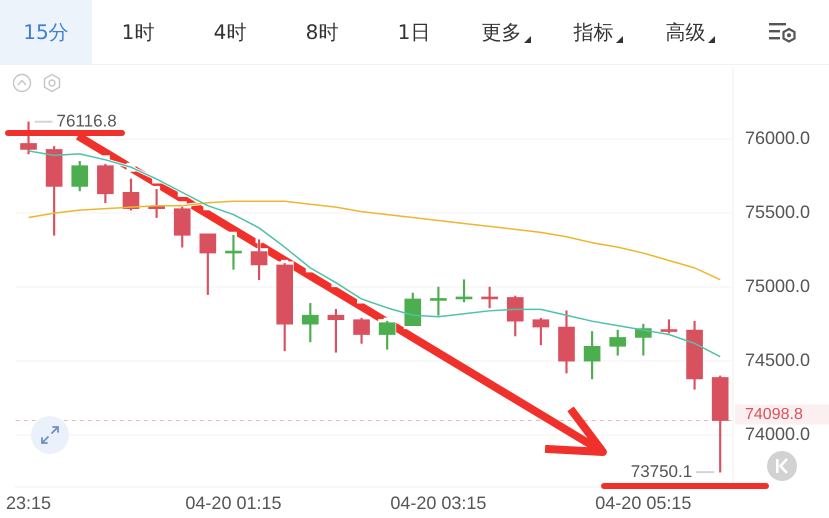 The height and width of the screenshot is (518, 829). What do you see at coordinates (438, 502) in the screenshot?
I see `x-tick-label: 04-20 03:15` at bounding box center [438, 502].